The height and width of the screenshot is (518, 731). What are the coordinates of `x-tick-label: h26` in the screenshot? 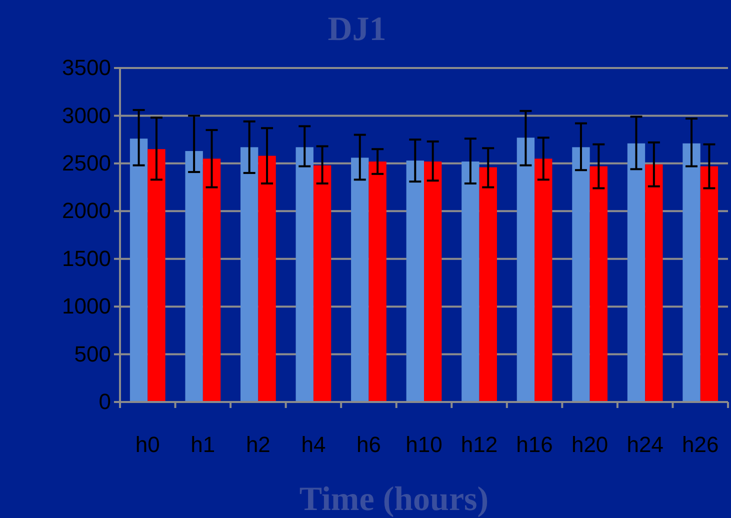 It's located at (700, 444).